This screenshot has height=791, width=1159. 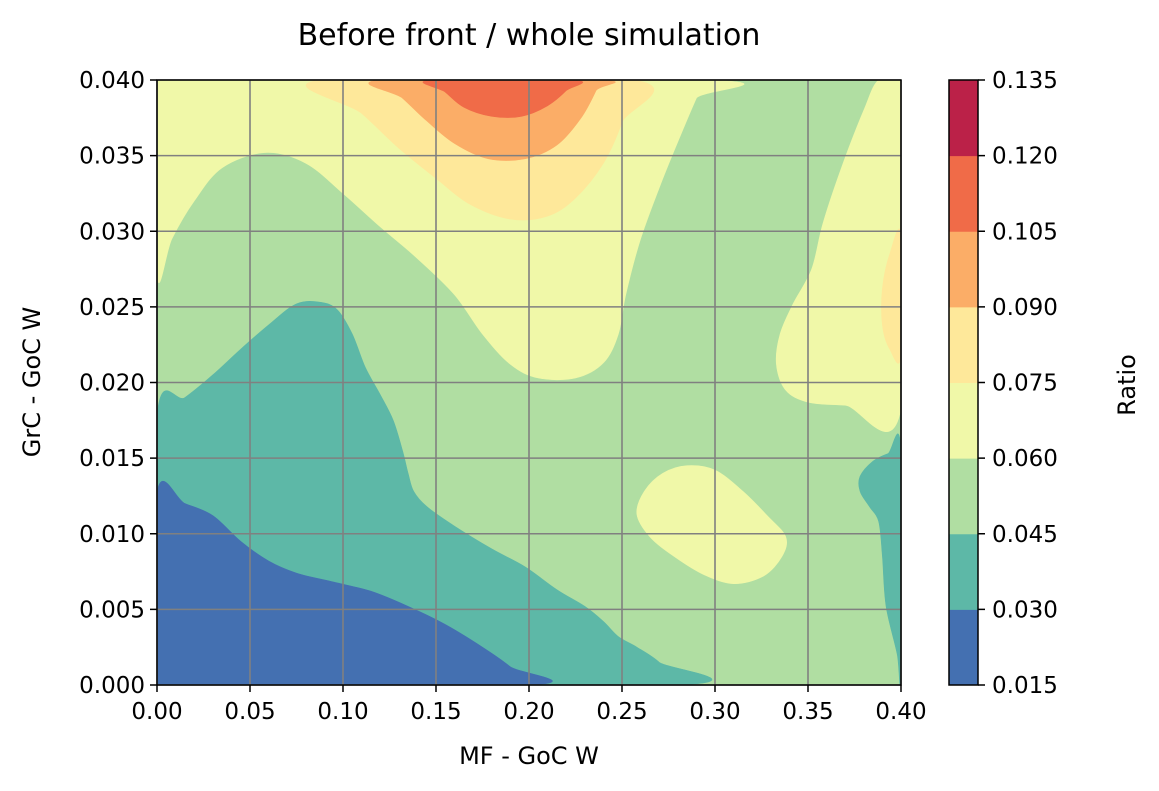 I want to click on colorbar-bands, so click(x=963, y=383).